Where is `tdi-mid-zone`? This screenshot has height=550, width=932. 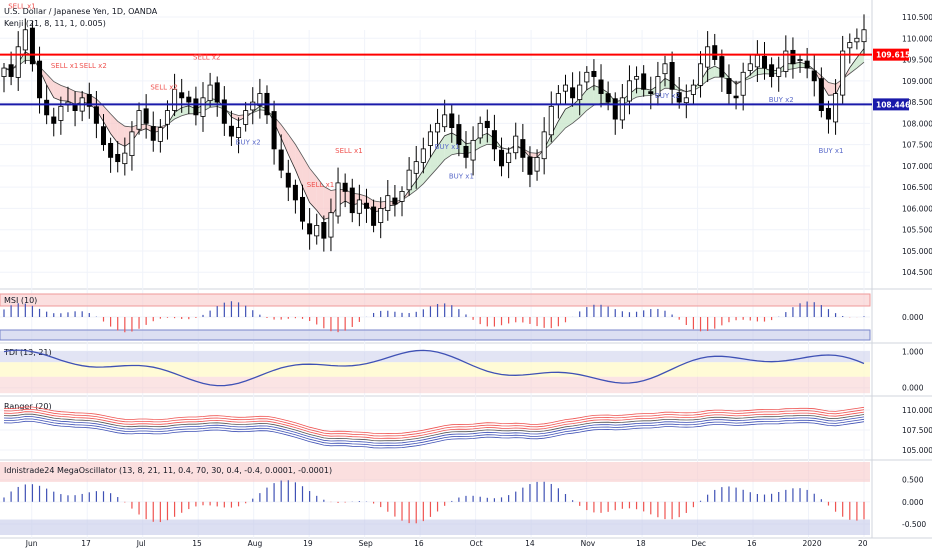 tdi-mid-zone is located at coordinates (435, 369).